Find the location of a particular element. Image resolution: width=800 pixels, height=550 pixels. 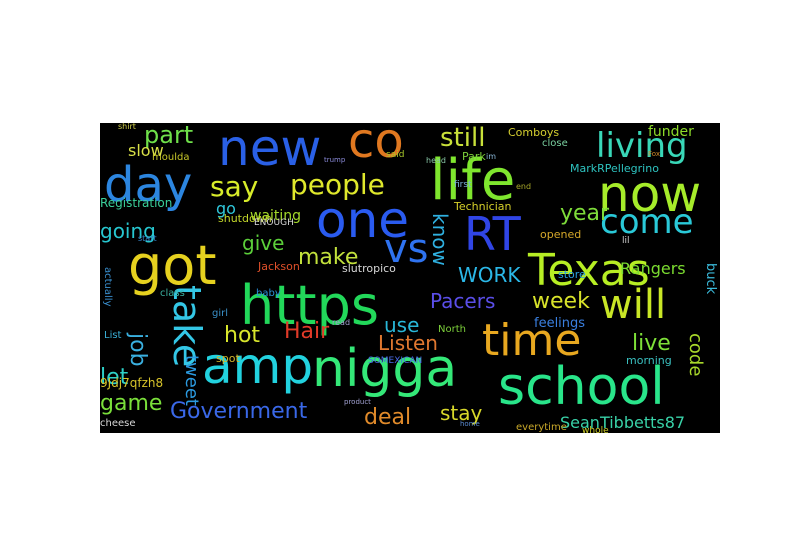

word: vs is located at coordinates (406, 249).